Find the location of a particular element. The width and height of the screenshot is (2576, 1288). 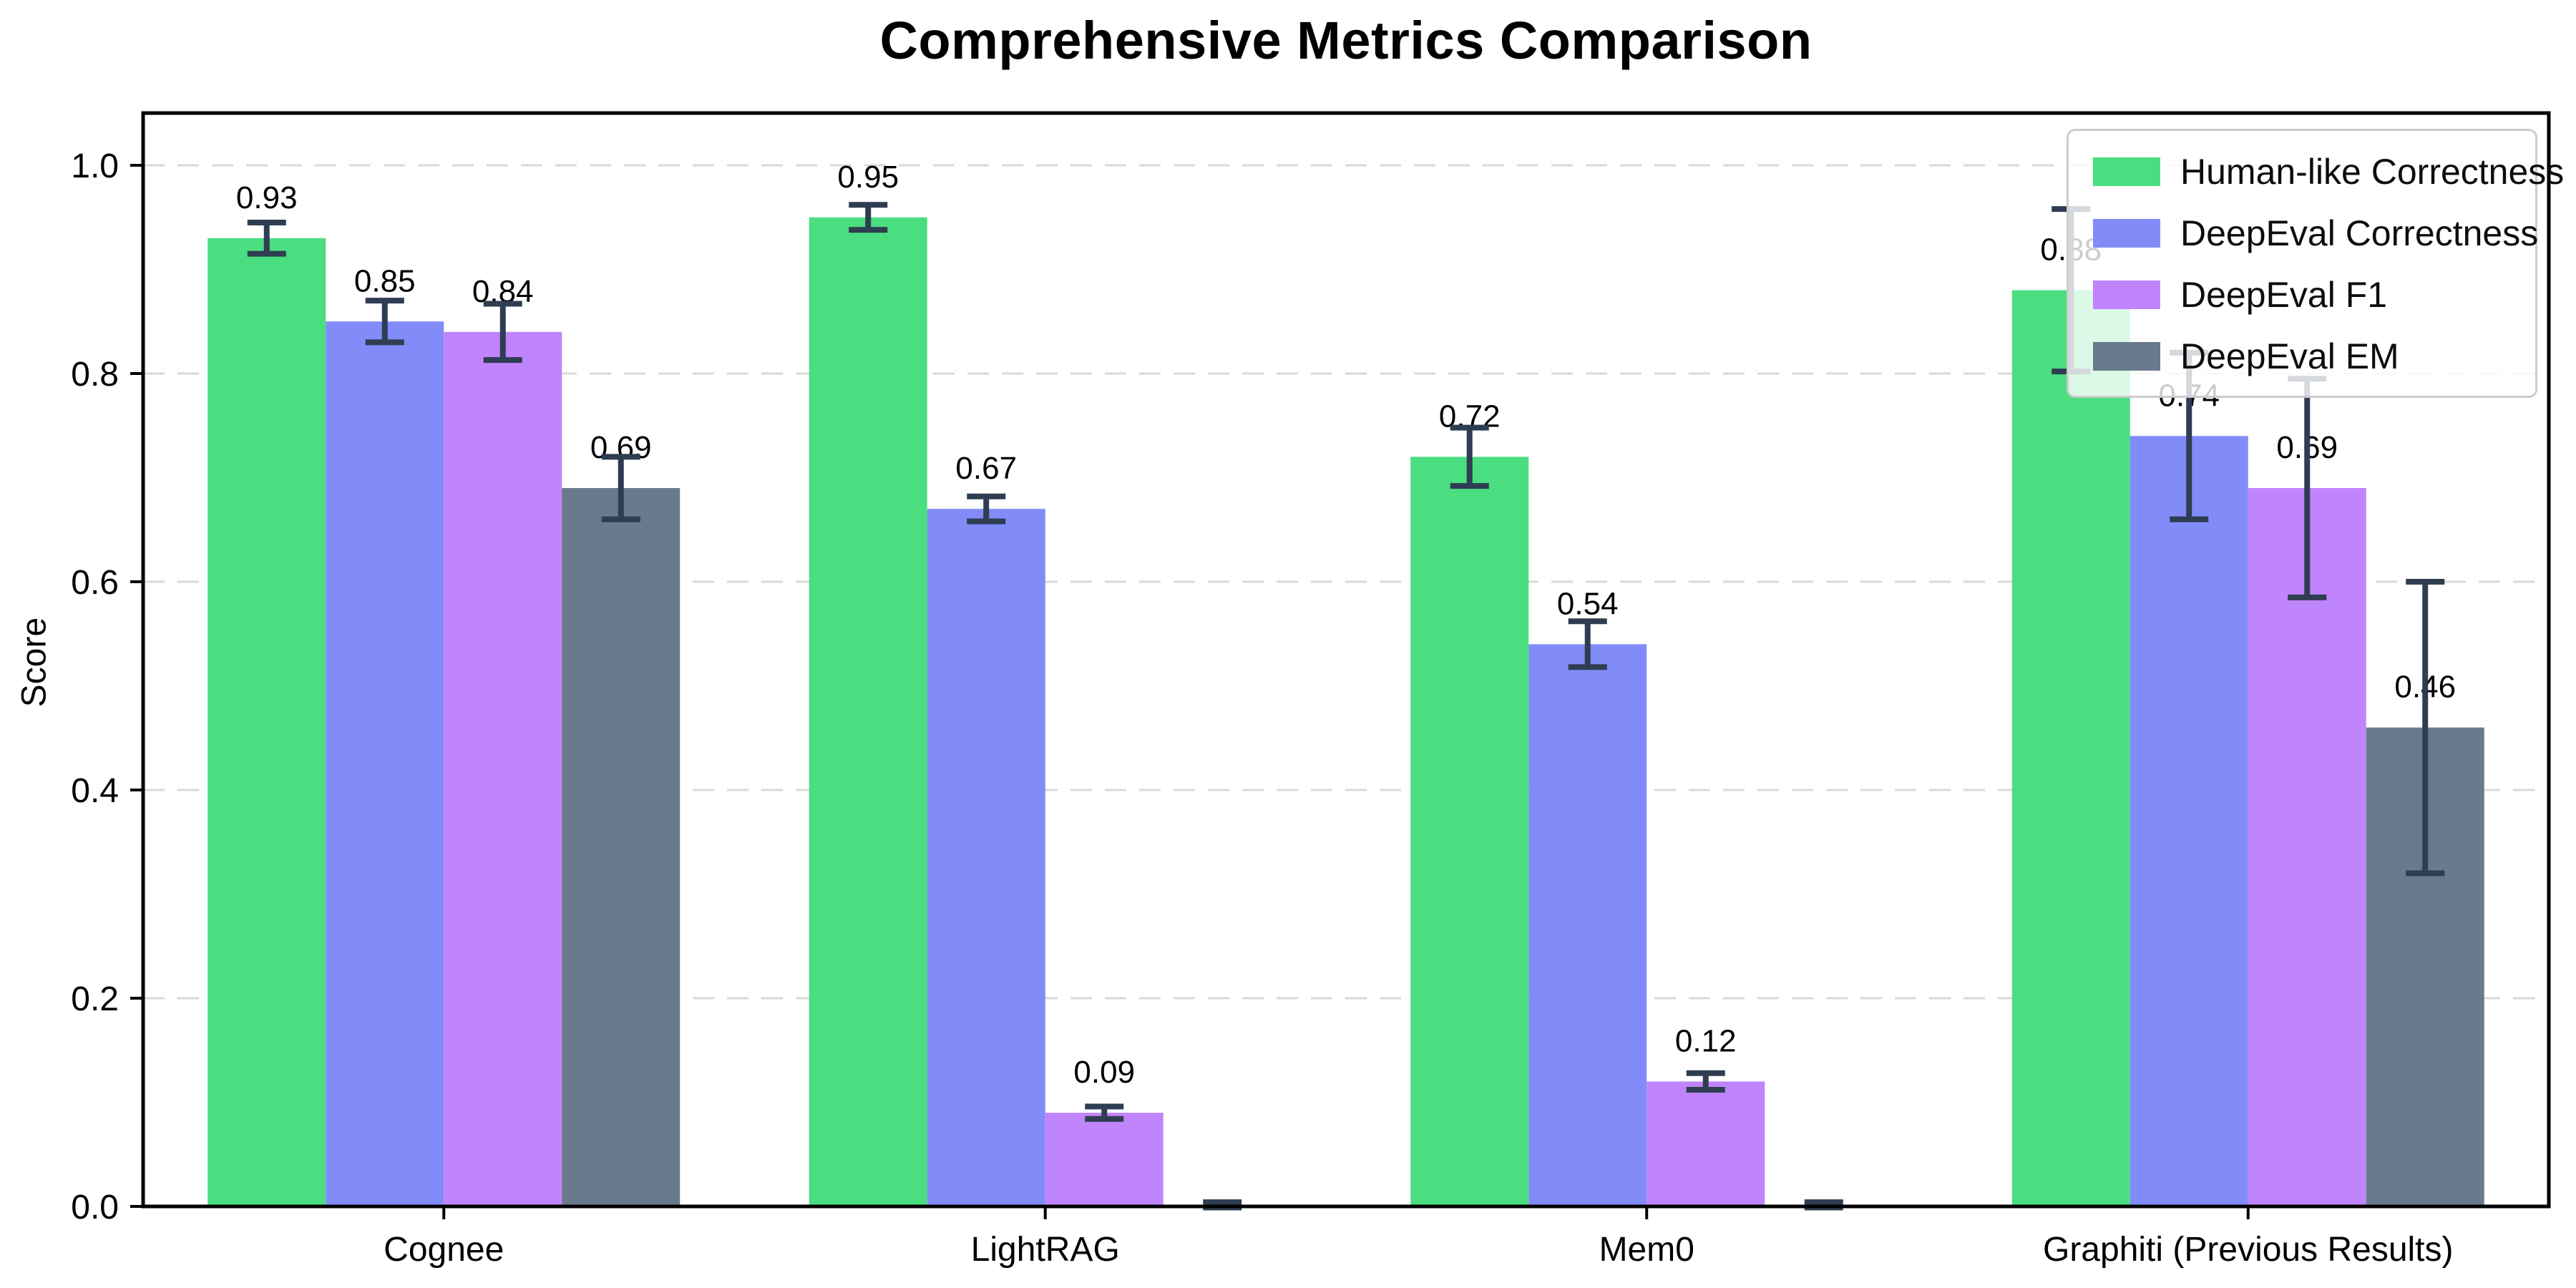

bar-value-label: 0.12 is located at coordinates (1706, 1040).